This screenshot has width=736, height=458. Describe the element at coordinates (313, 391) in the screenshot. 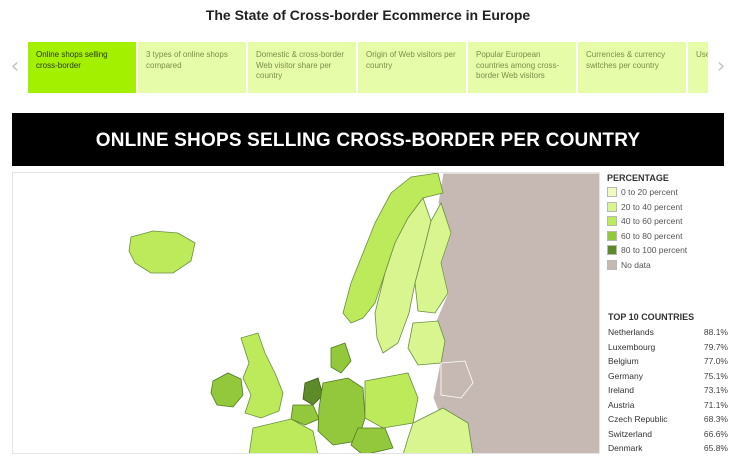

I see `region-netherlands` at that location.